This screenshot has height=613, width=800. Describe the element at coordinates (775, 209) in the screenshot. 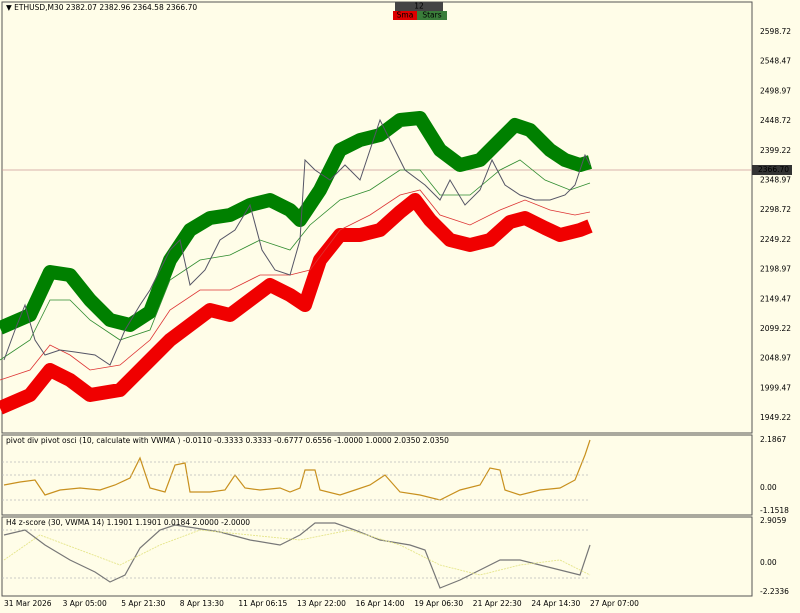

I see `price-label: 2298.72` at that location.